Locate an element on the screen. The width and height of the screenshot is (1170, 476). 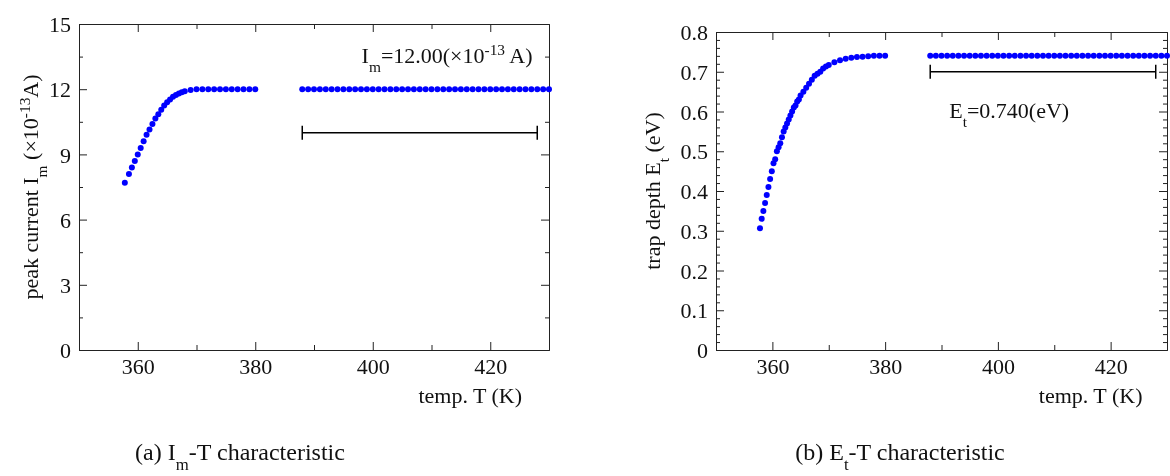
y-tick-label: 0.1 is located at coordinates (694, 311).